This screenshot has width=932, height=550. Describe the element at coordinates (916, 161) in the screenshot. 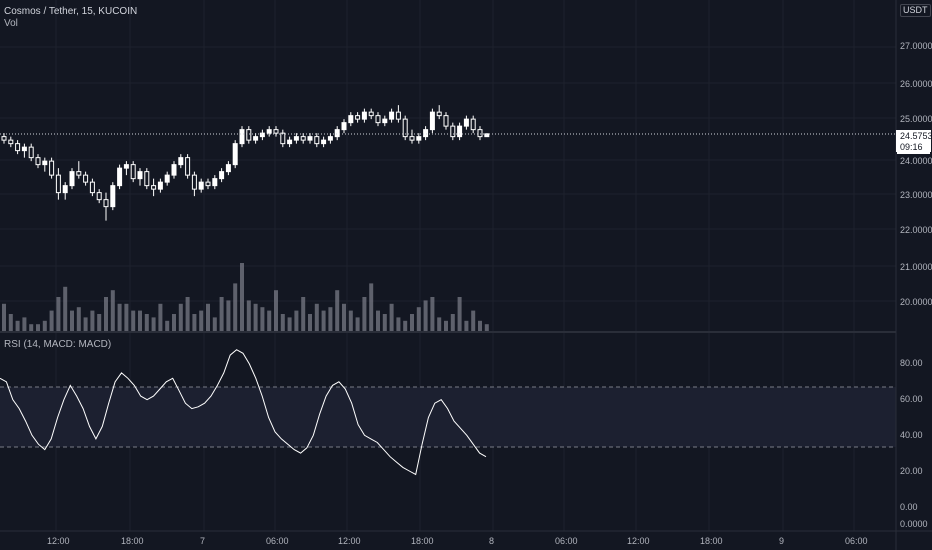

I see `price-label: 24.0000` at that location.